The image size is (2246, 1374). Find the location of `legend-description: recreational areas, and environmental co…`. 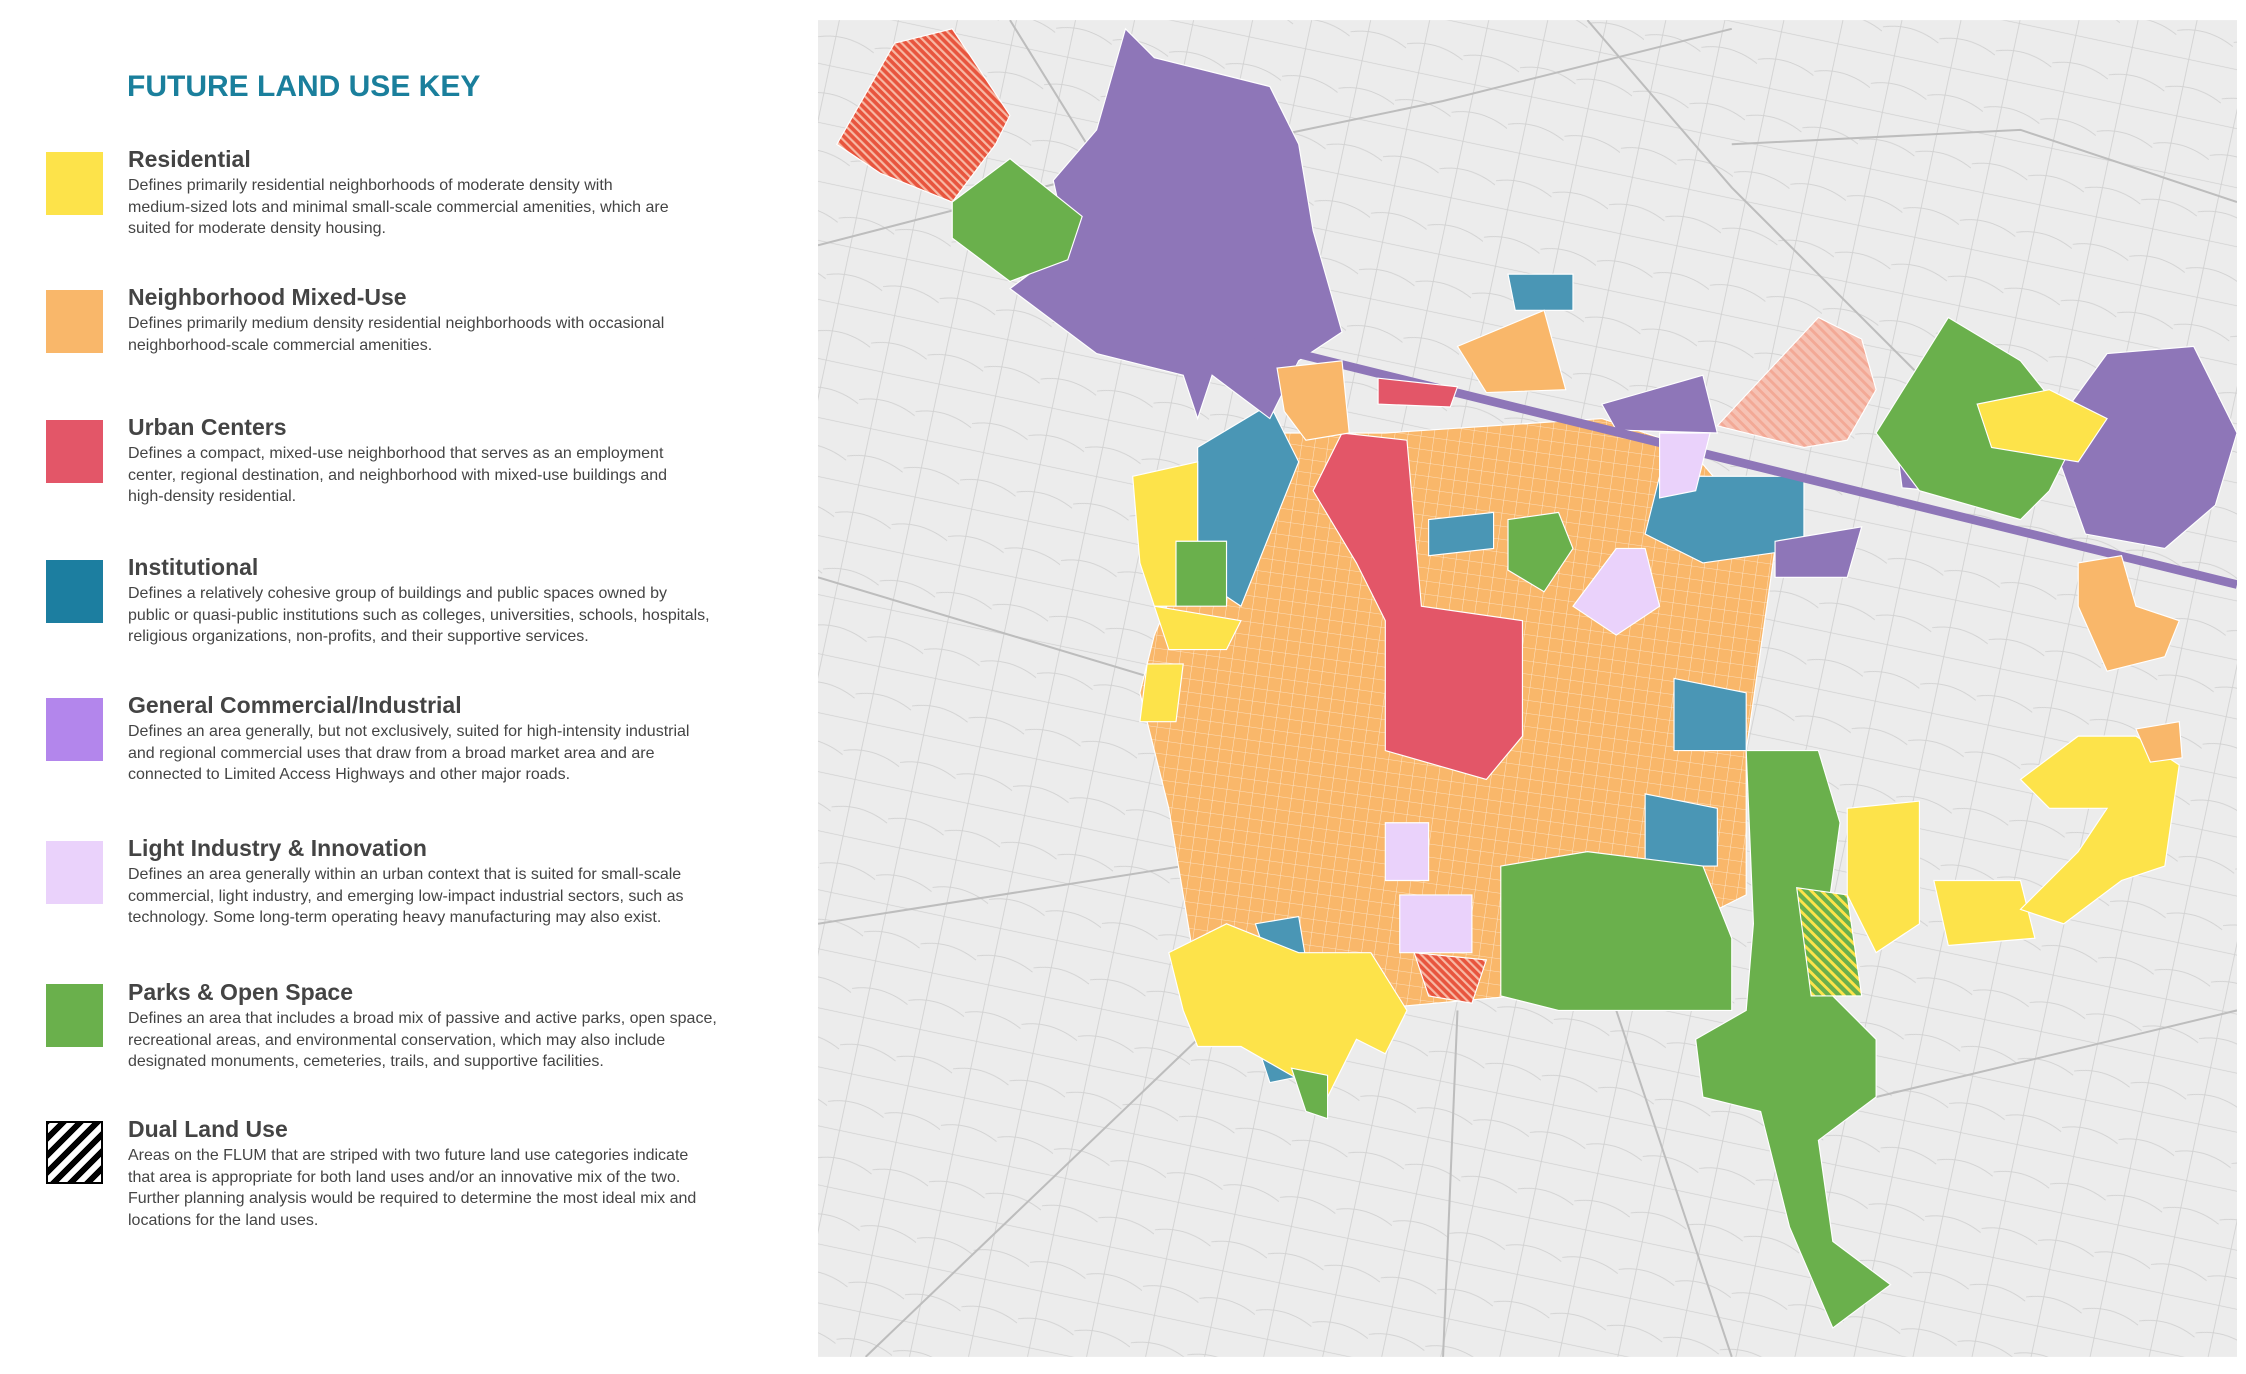

legend-description: recreational areas, and environmental co… is located at coordinates (397, 1040).